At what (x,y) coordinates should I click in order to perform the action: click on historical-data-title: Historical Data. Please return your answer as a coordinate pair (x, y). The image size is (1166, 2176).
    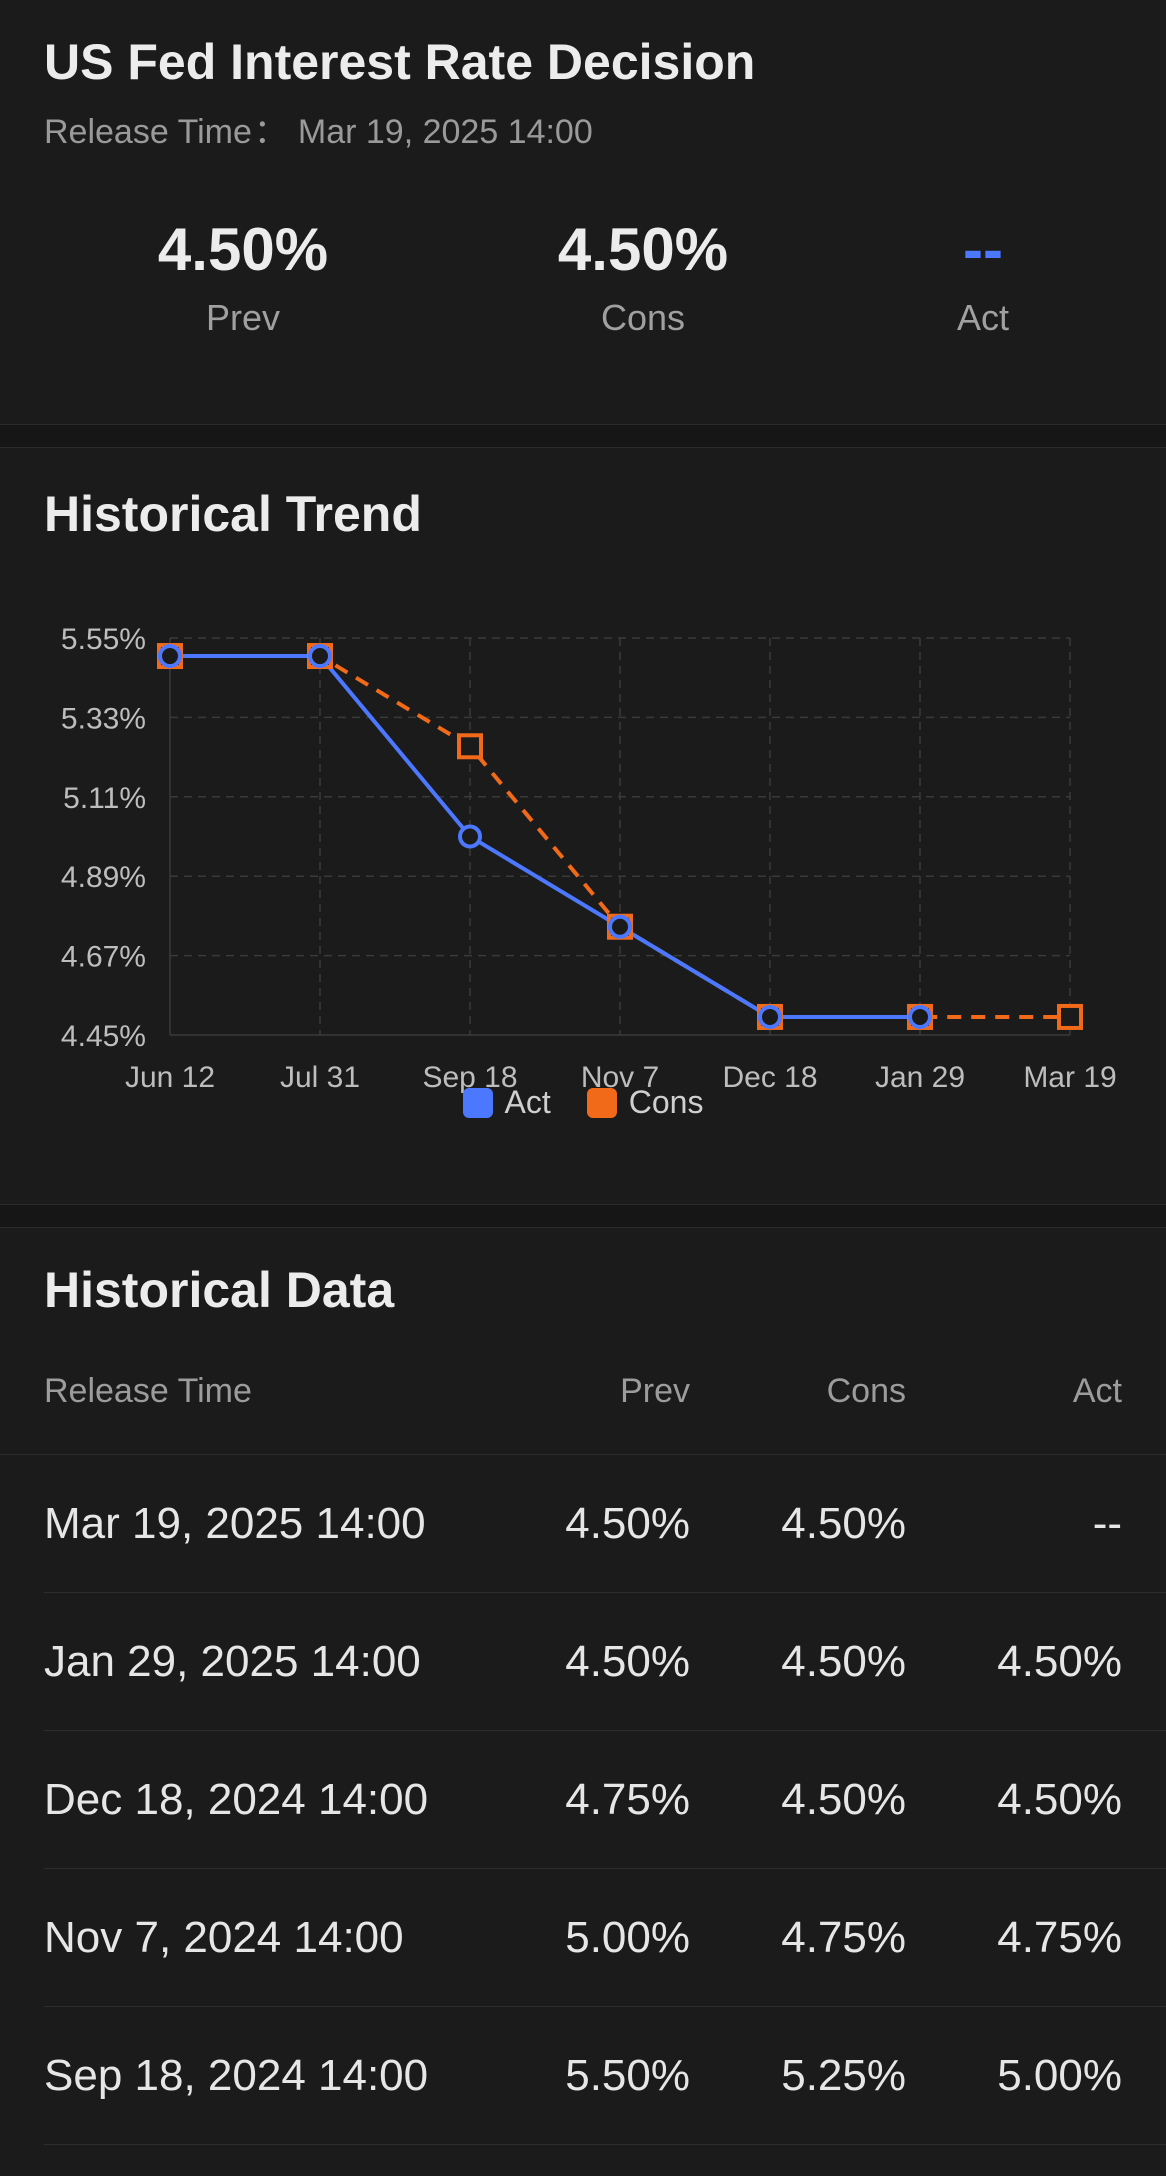
    Looking at the image, I should click on (219, 1290).